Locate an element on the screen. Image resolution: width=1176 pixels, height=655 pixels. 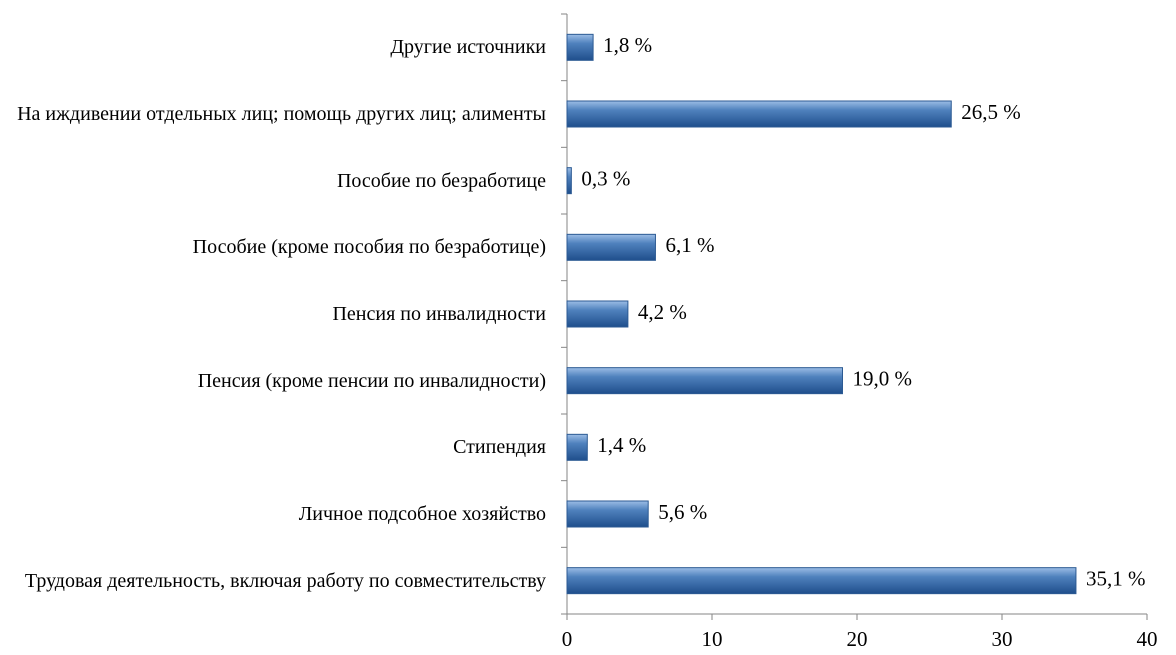
category-label-box: Личное подсобное хозяйство is located at coordinates (273, 514).